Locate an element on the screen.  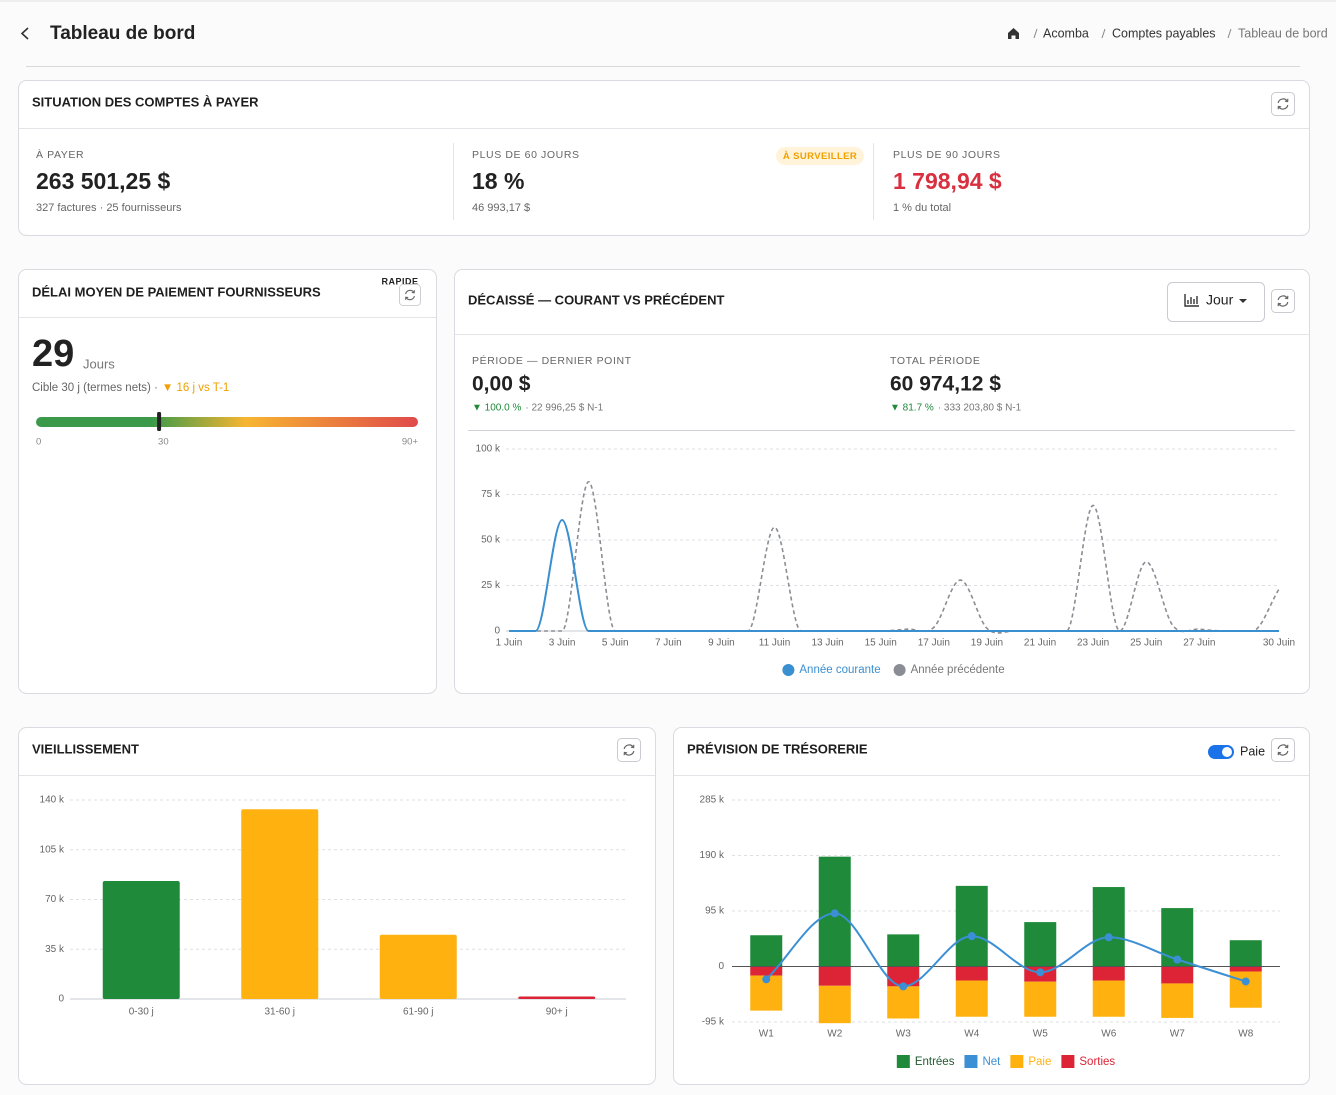
y-tick-label: 25 k is located at coordinates (491, 585).